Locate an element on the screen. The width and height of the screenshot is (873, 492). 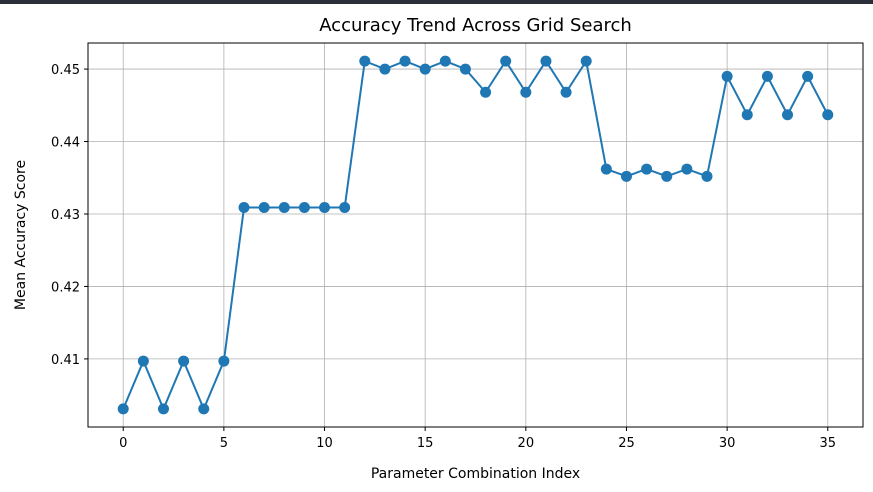
y-tick-label: 0.45 is located at coordinates (65, 70).